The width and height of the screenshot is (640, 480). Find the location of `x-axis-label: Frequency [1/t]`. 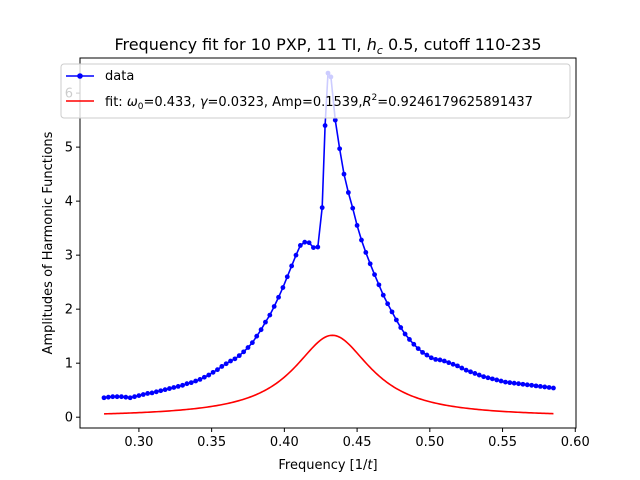

x-axis-label: Frequency [1/t] is located at coordinates (327, 465).